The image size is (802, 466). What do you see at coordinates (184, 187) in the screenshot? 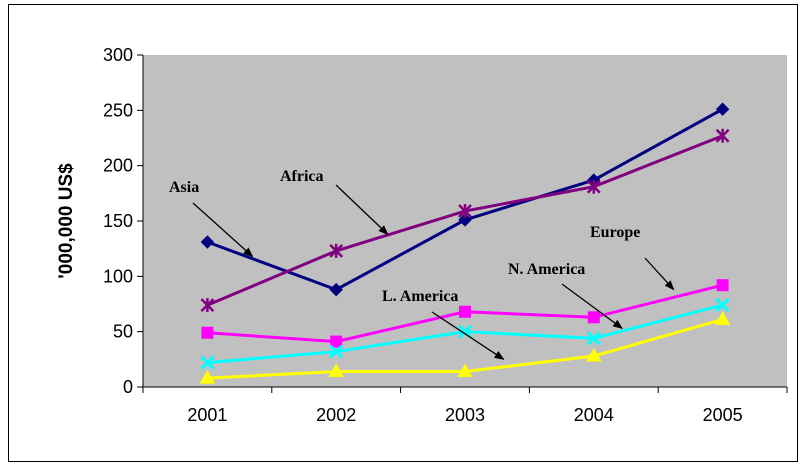
I see `series-label: Asia` at bounding box center [184, 187].